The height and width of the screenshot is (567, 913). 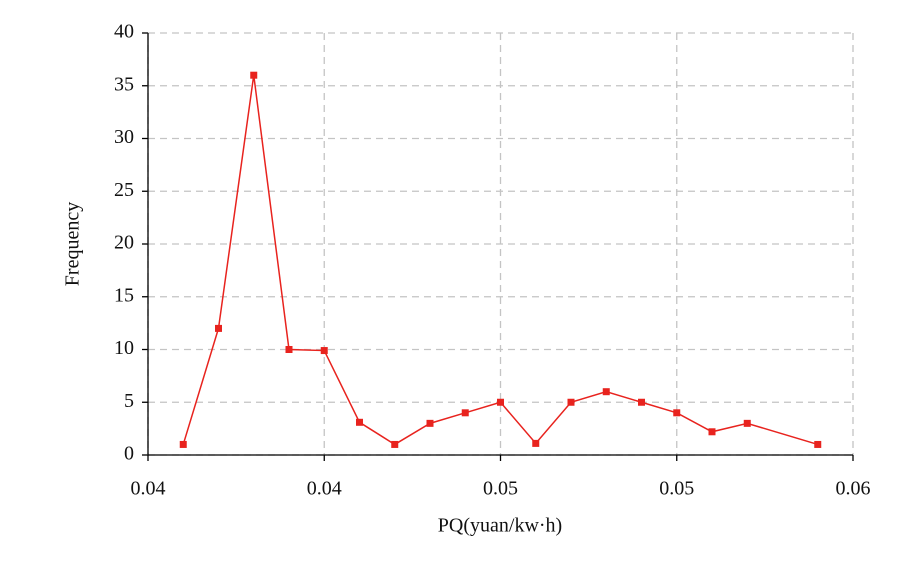 What do you see at coordinates (124, 32) in the screenshot?
I see `y-tick-label: 40` at bounding box center [124, 32].